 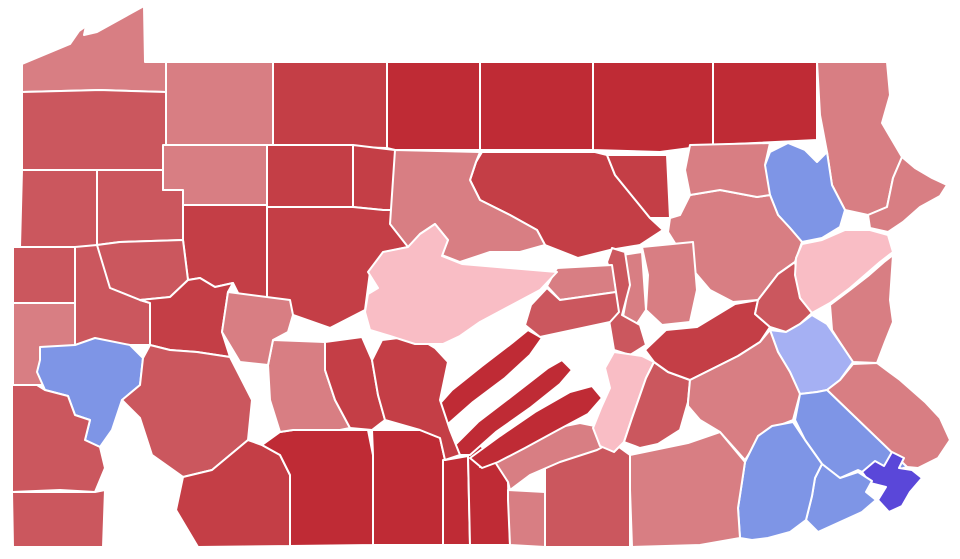 I want to click on county-cameron, so click(x=374, y=177).